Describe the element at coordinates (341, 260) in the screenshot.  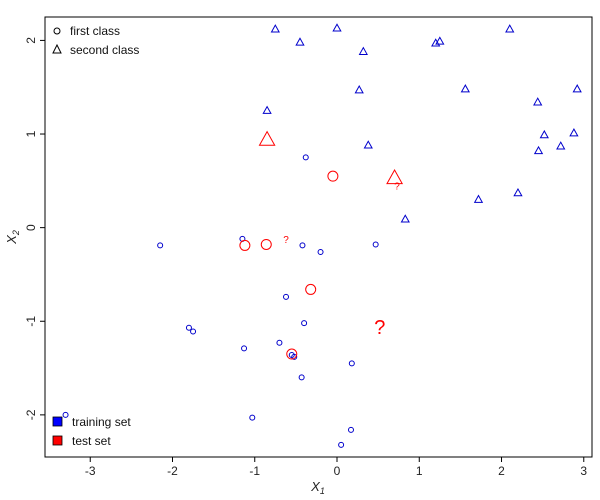
I see `annotations: ???` at that location.